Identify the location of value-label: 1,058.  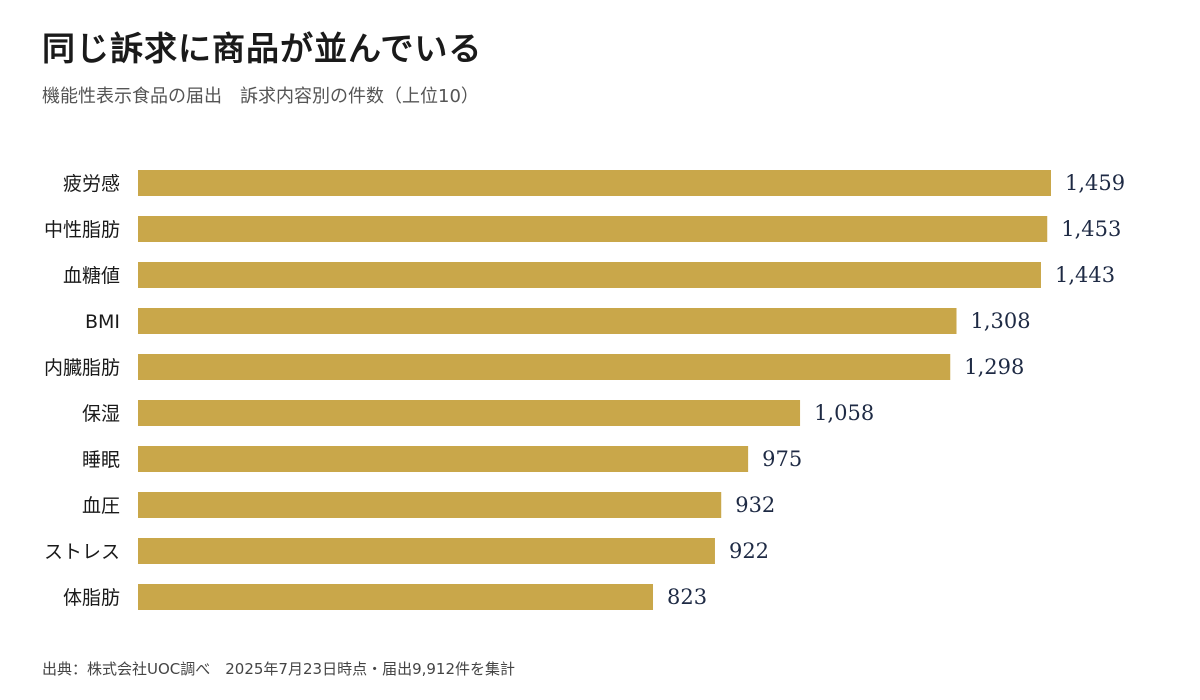
(844, 413).